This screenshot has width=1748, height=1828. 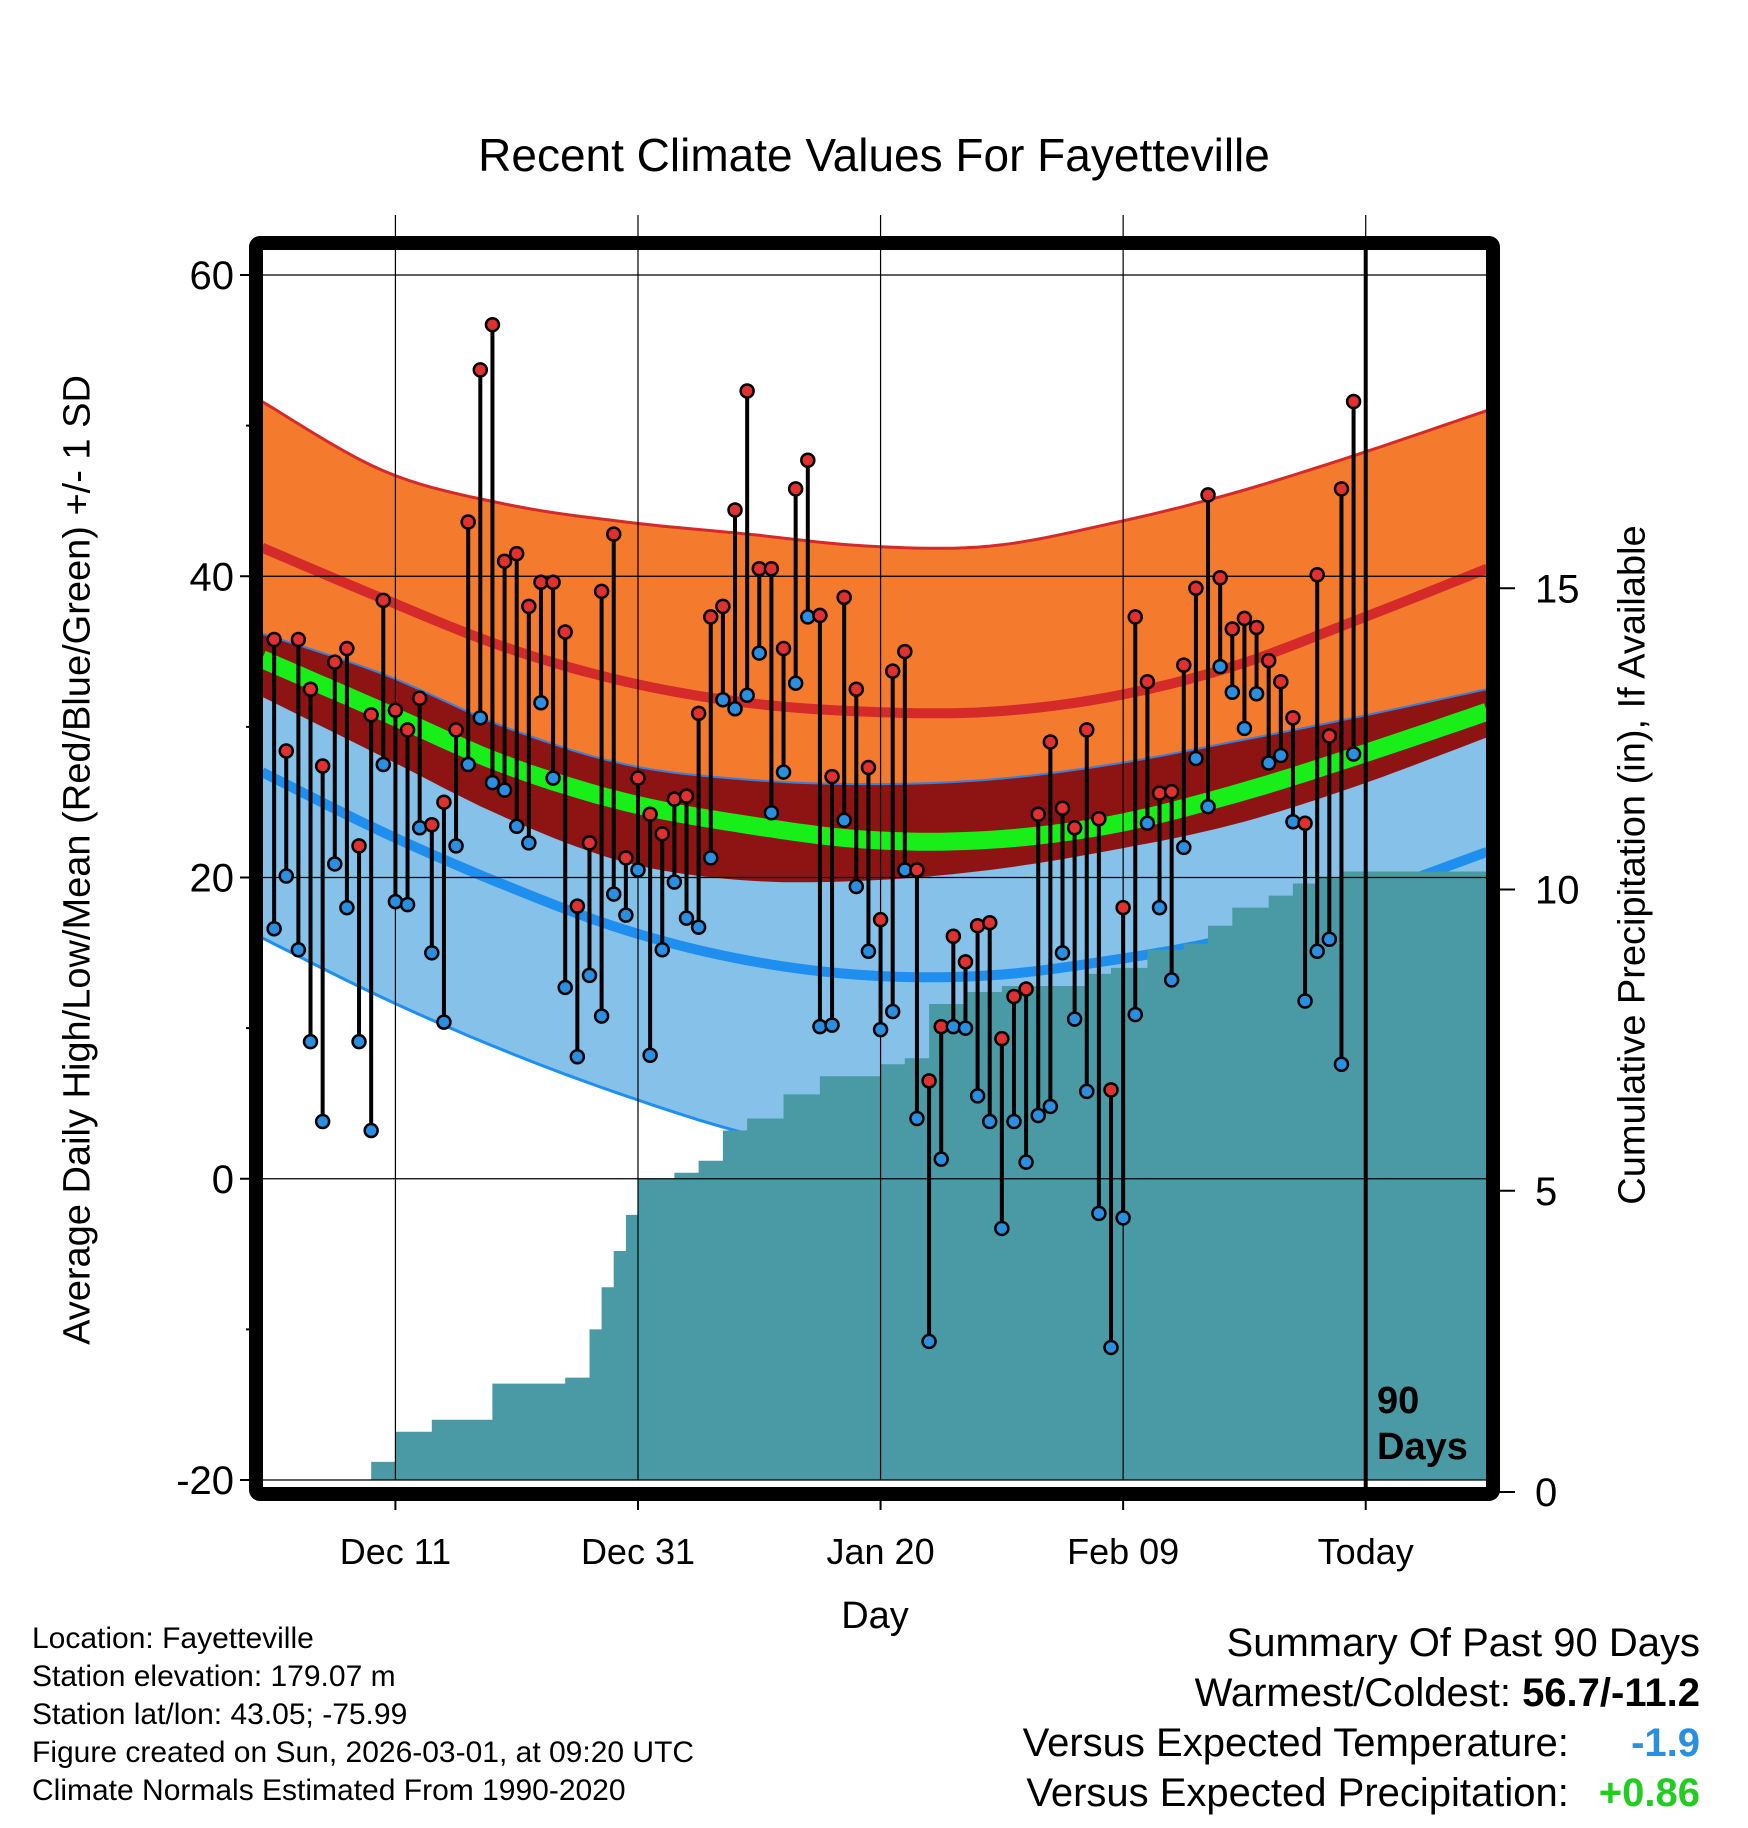 What do you see at coordinates (874, 155) in the screenshot?
I see `chart-title: Recent Climate Values For Fayetteville` at bounding box center [874, 155].